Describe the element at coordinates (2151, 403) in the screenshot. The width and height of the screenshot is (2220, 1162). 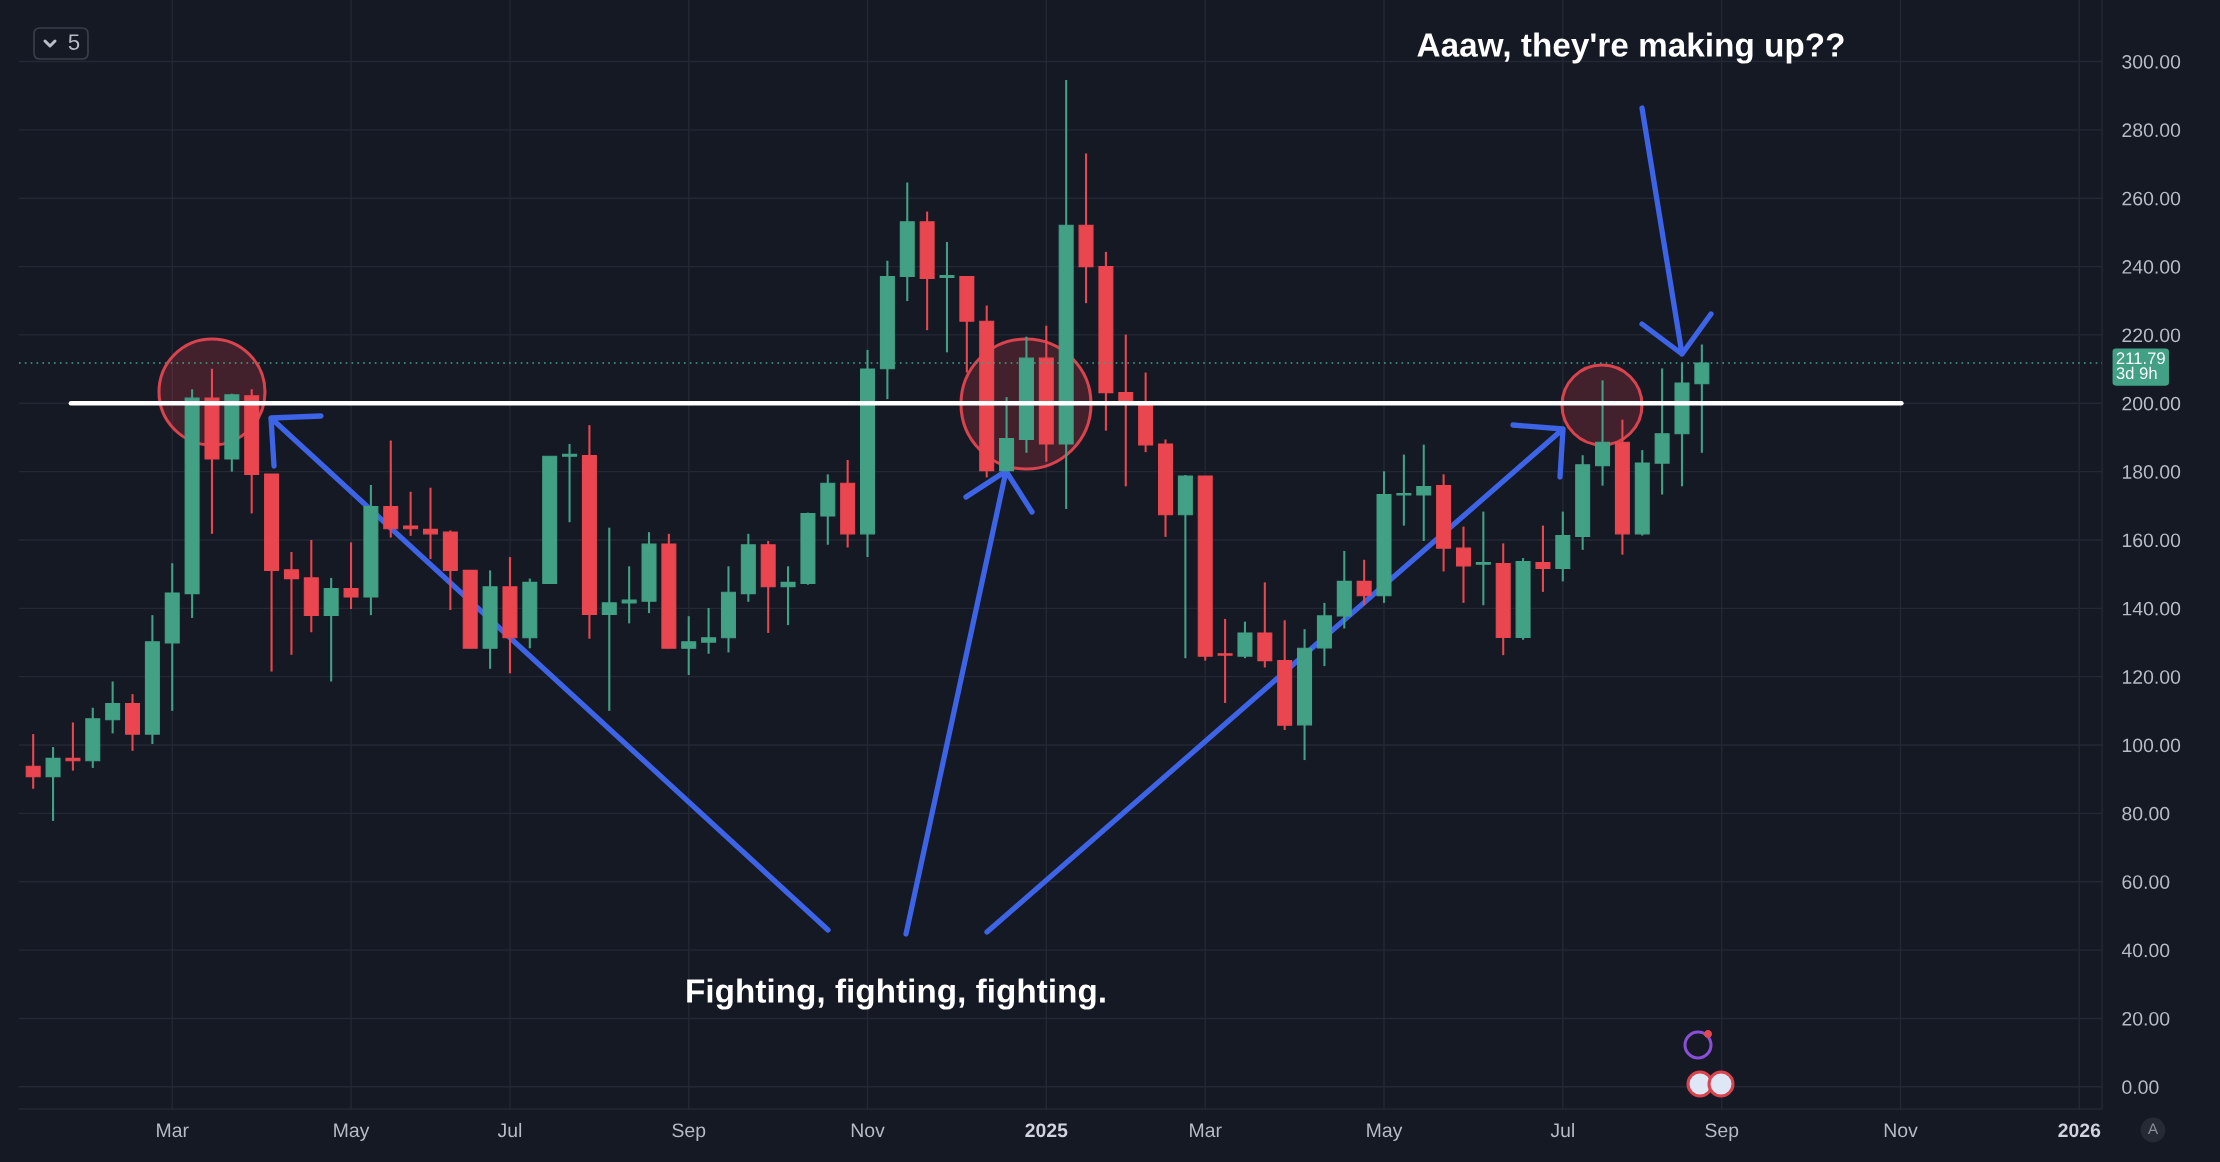
I see `y-tick-label: 200.00` at that location.